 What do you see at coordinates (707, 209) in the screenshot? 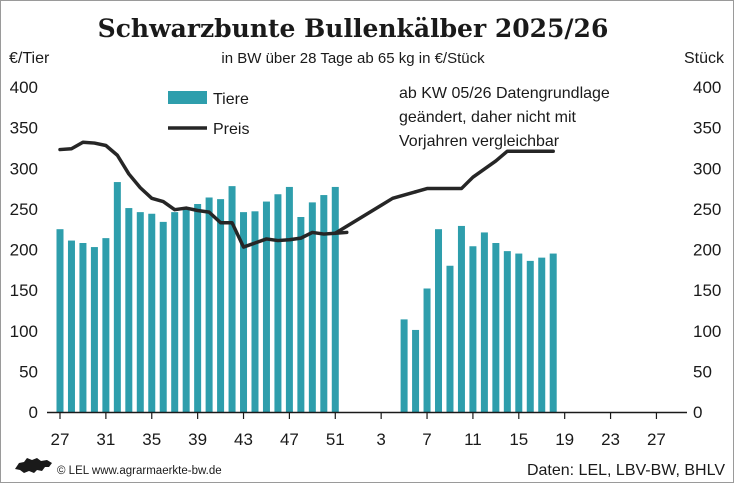
I see `y-right-tick-label: 250` at bounding box center [707, 209].